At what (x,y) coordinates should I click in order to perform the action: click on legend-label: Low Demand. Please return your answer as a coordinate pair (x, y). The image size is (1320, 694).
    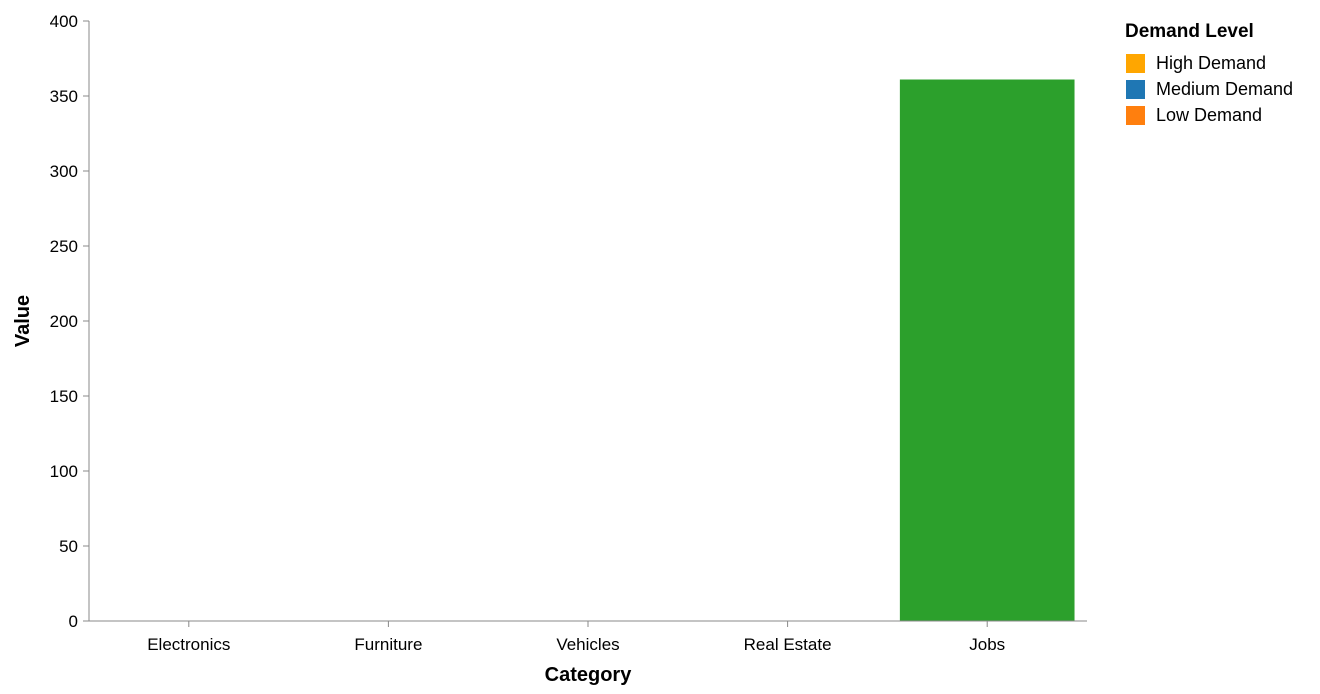
    Looking at the image, I should click on (1209, 115).